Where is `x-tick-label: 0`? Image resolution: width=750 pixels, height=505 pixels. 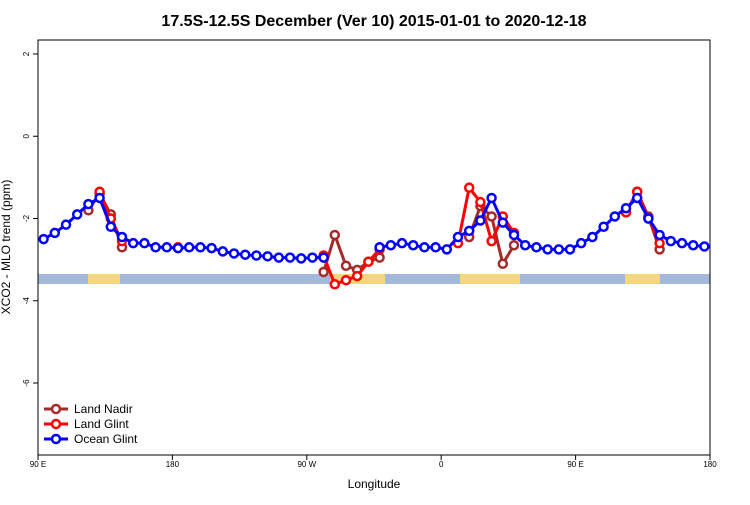 x-tick-label: 0 is located at coordinates (441, 464).